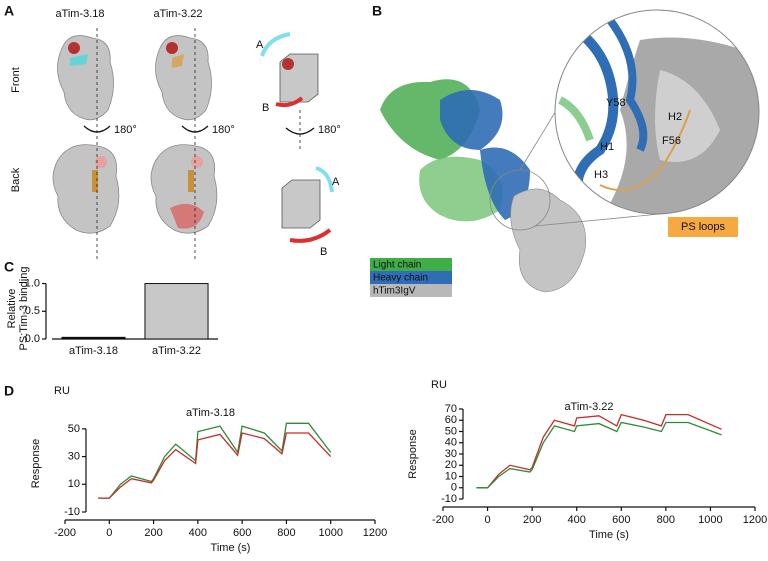 The height and width of the screenshot is (561, 768). I want to click on residue-label: Y58, so click(616, 103).